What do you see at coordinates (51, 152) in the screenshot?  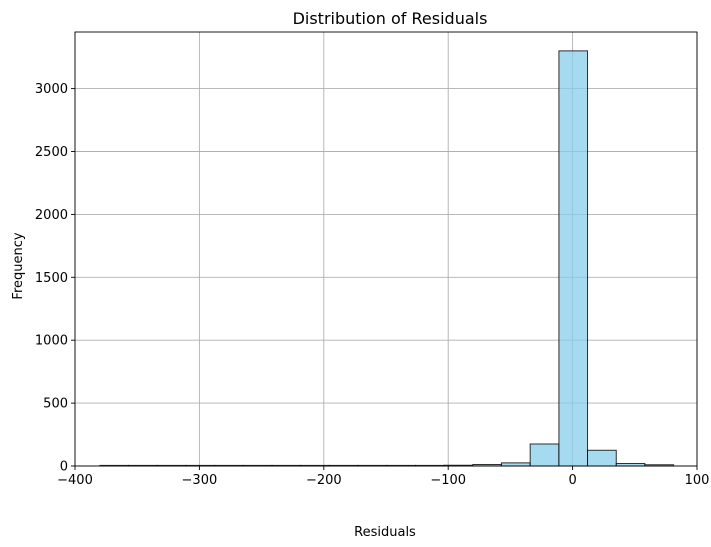 I see `y-tick-label: 2500` at bounding box center [51, 152].